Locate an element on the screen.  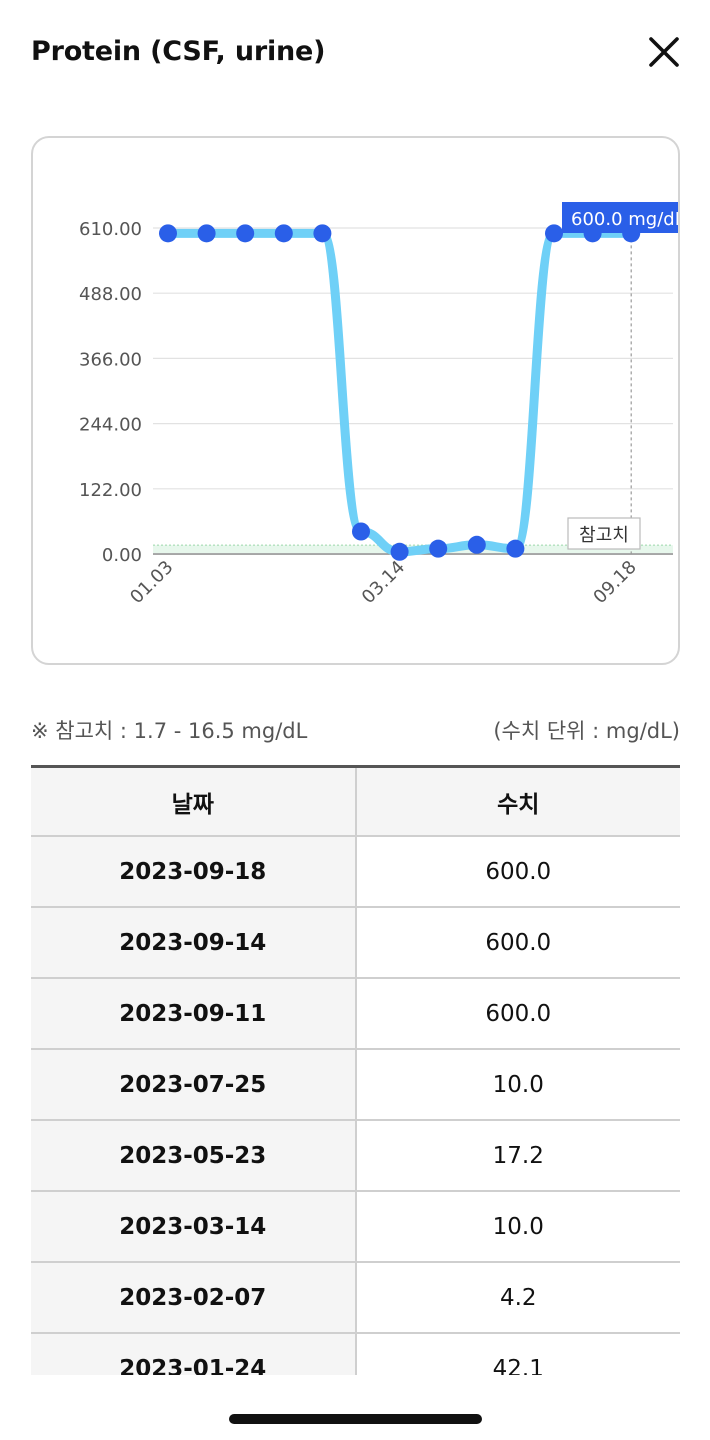
y-tick-label: 0.00 is located at coordinates (122, 555).